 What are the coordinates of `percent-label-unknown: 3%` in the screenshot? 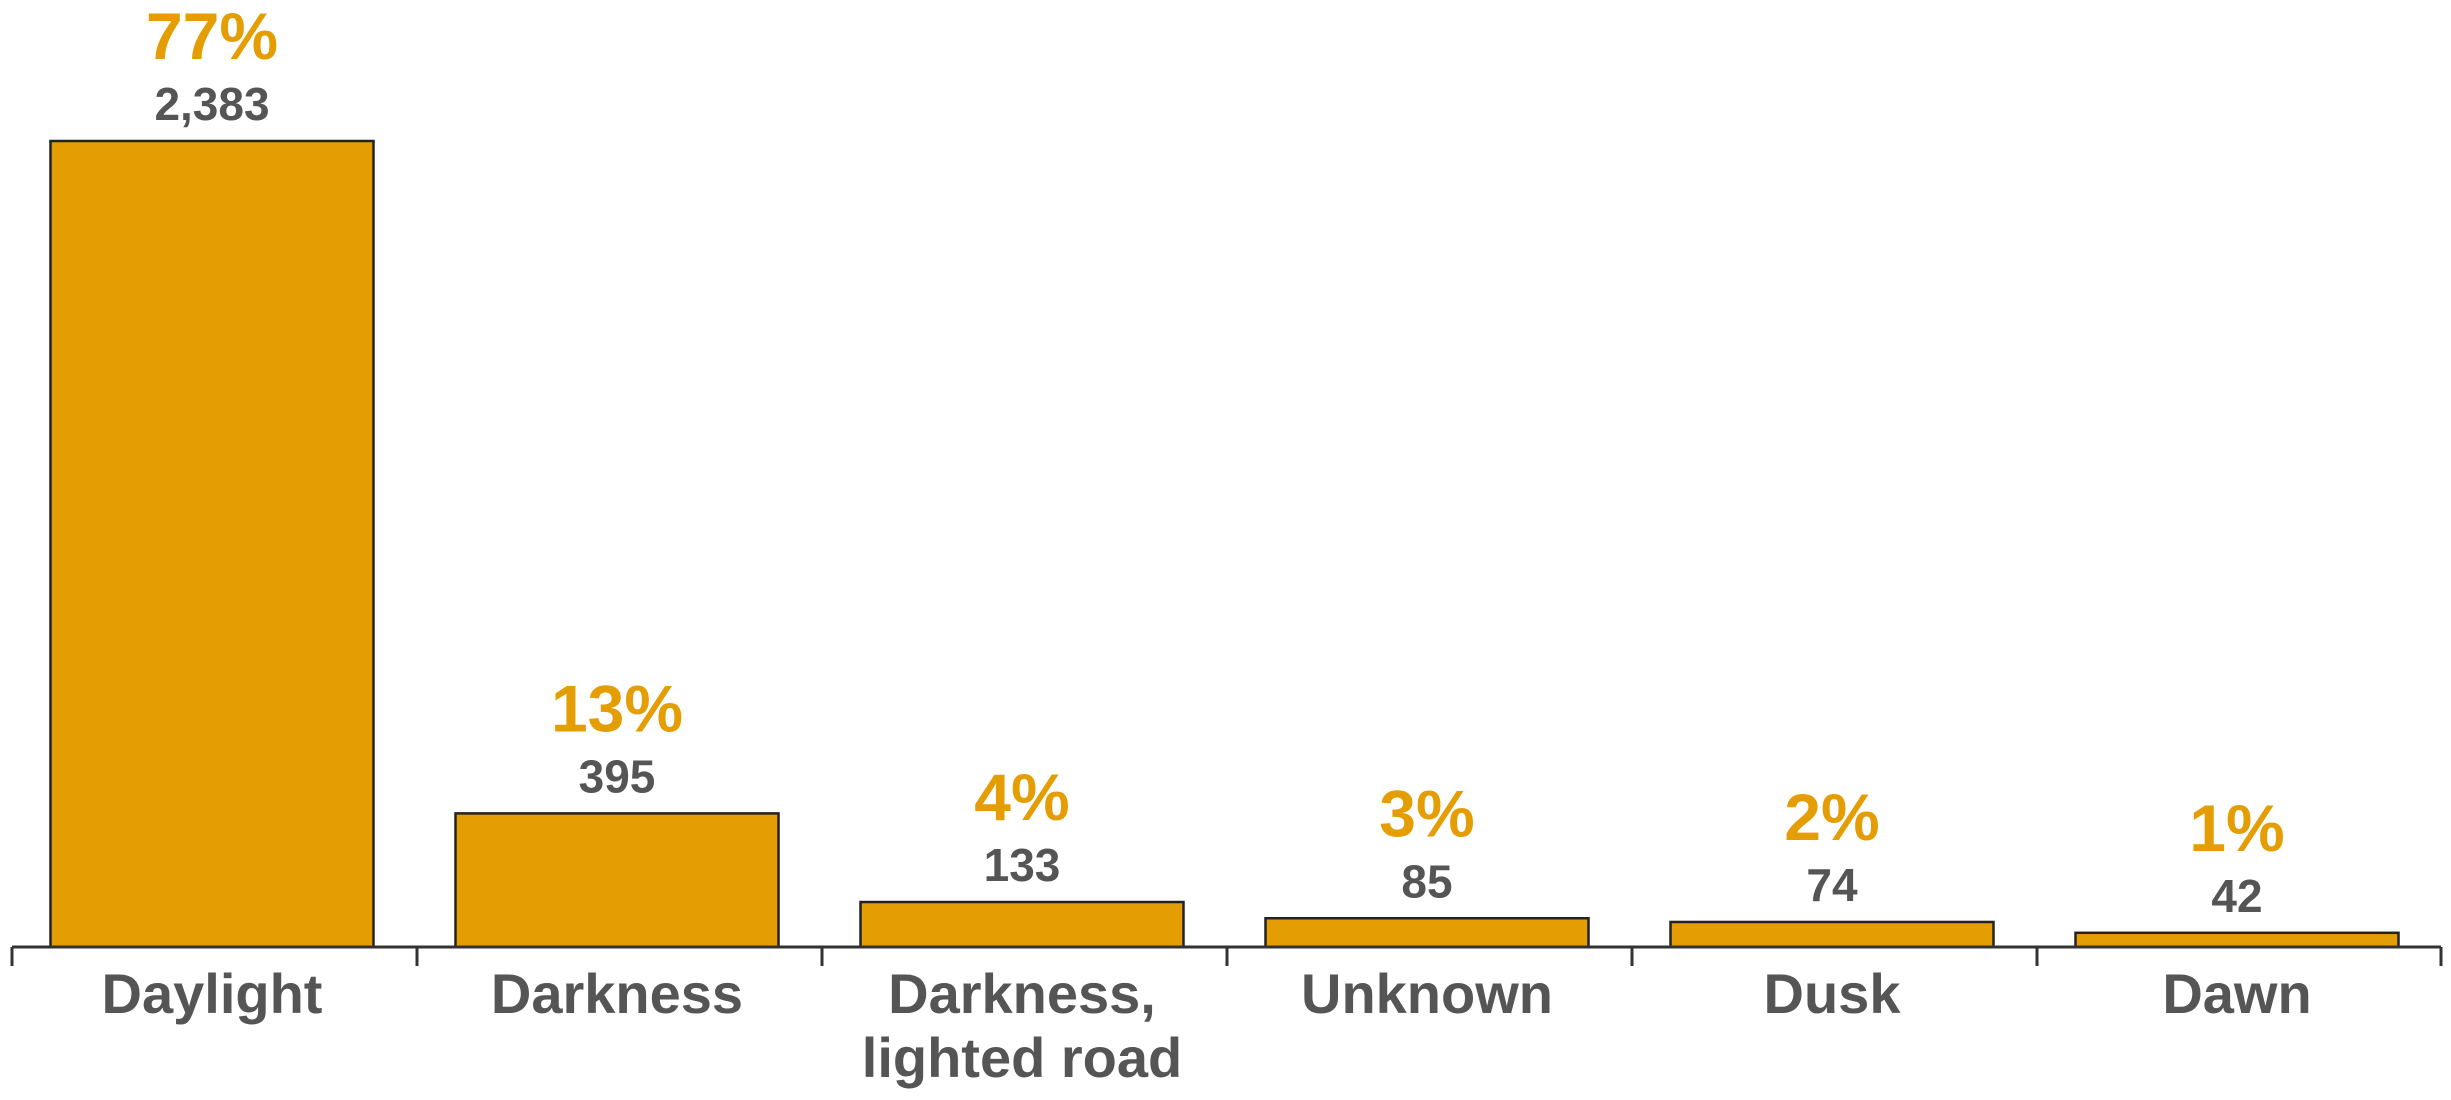 It's located at (1426, 813).